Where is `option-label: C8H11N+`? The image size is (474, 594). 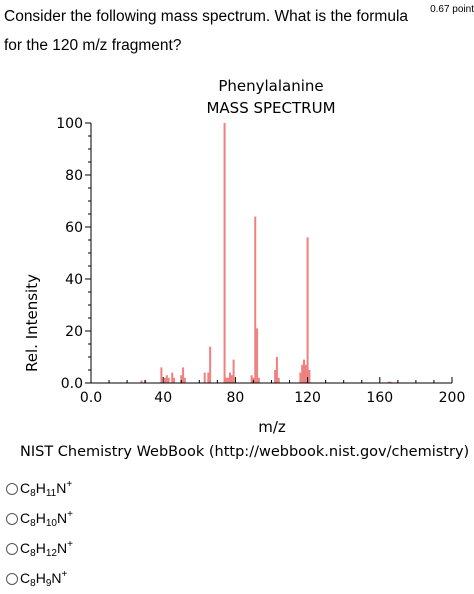
option-label: C8H11N+ is located at coordinates (46, 489).